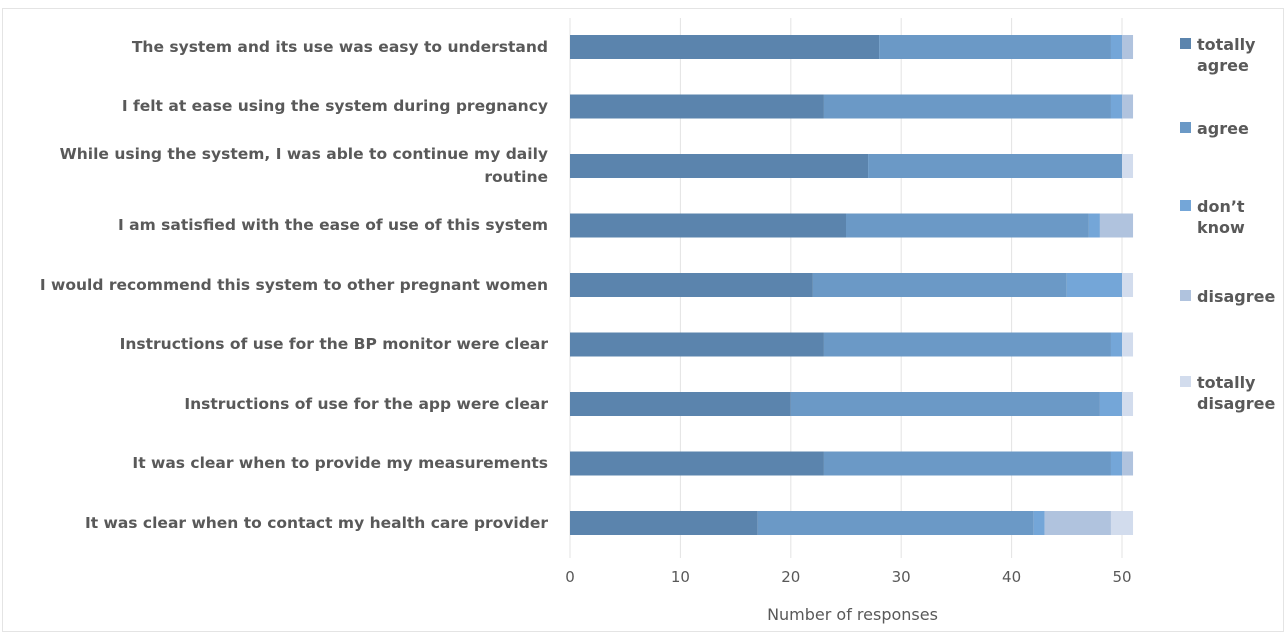  I want to click on x-tick-label: 40, so click(1012, 577).